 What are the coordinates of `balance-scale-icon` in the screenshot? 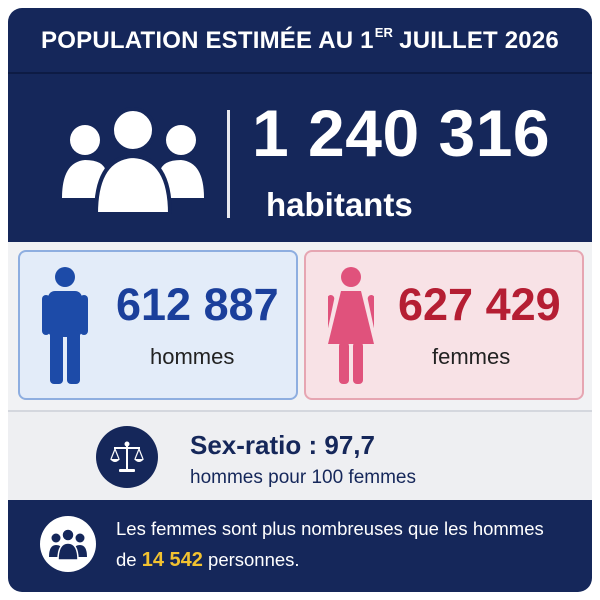 It's located at (127, 456).